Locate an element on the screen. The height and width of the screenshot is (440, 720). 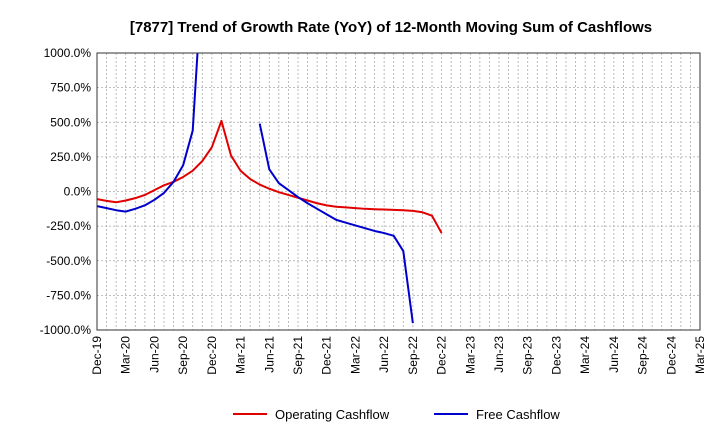
x-tick-label: Sep-20 is located at coordinates (183, 355).